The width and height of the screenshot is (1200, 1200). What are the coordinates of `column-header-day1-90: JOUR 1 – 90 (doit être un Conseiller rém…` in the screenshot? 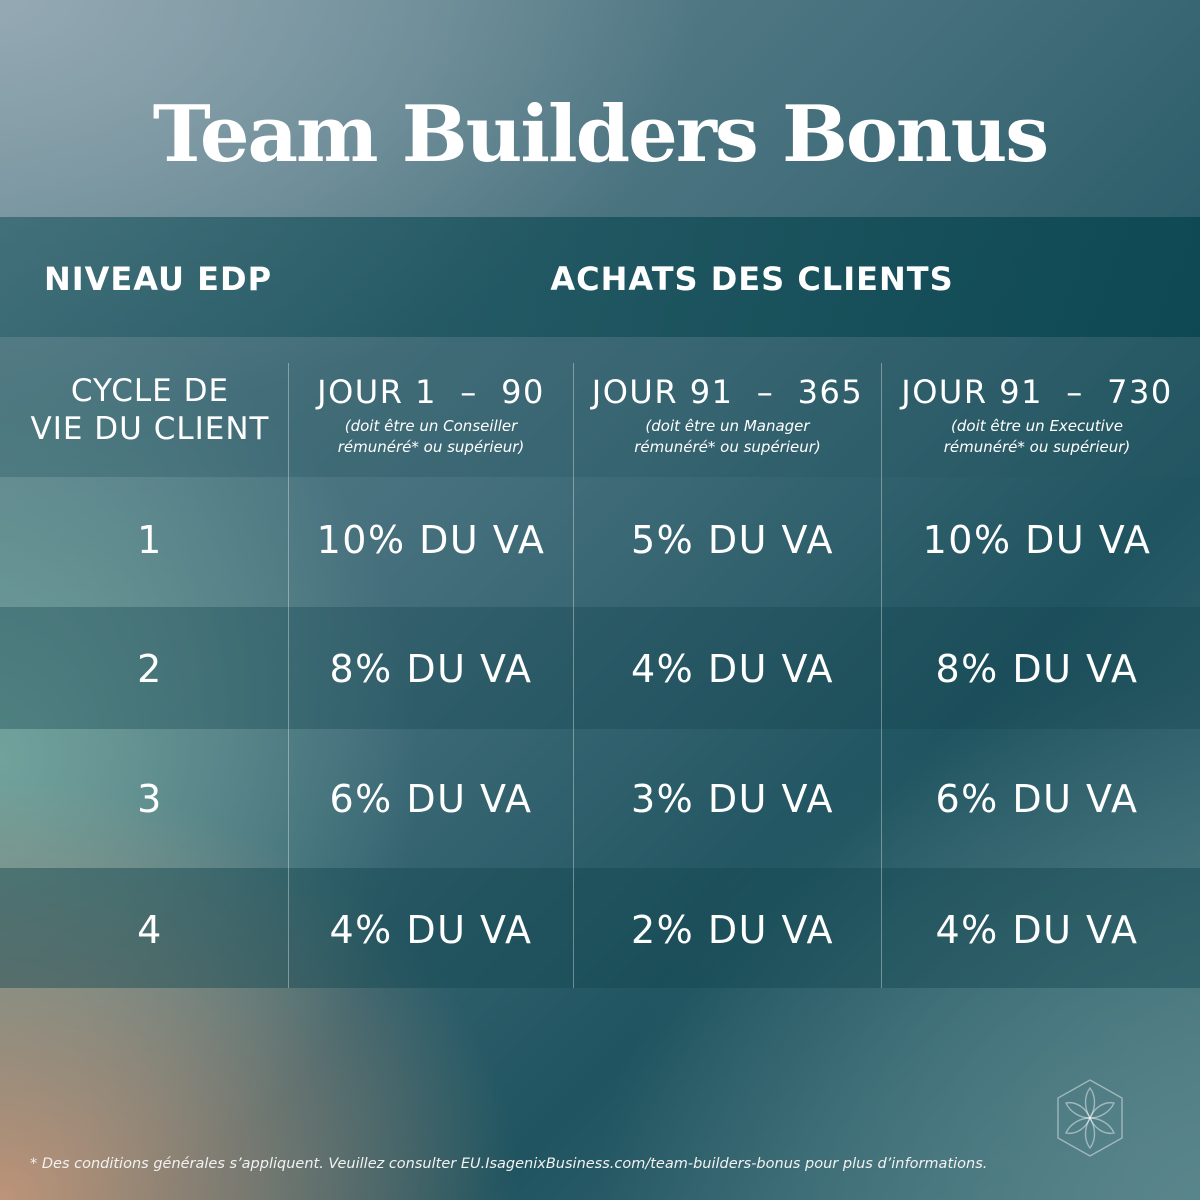 It's located at (431, 414).